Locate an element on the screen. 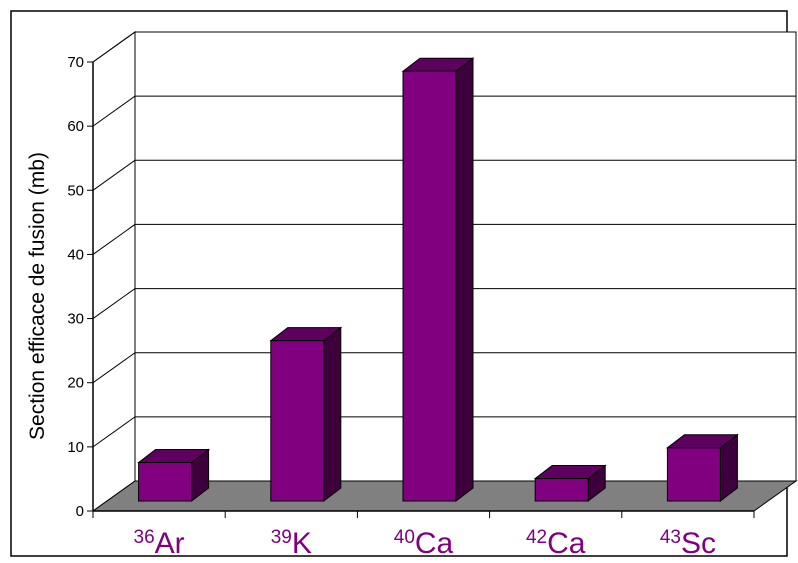  mass-number: 39 is located at coordinates (281, 537).